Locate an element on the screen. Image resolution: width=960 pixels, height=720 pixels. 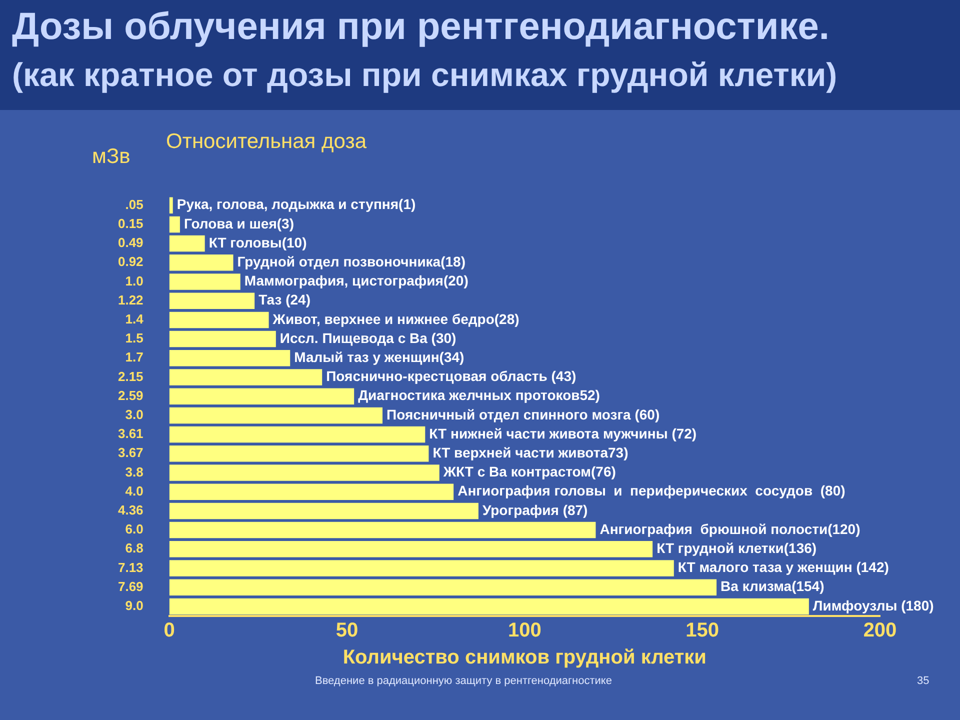
y-tick-label: 2.59 is located at coordinates (131, 395).